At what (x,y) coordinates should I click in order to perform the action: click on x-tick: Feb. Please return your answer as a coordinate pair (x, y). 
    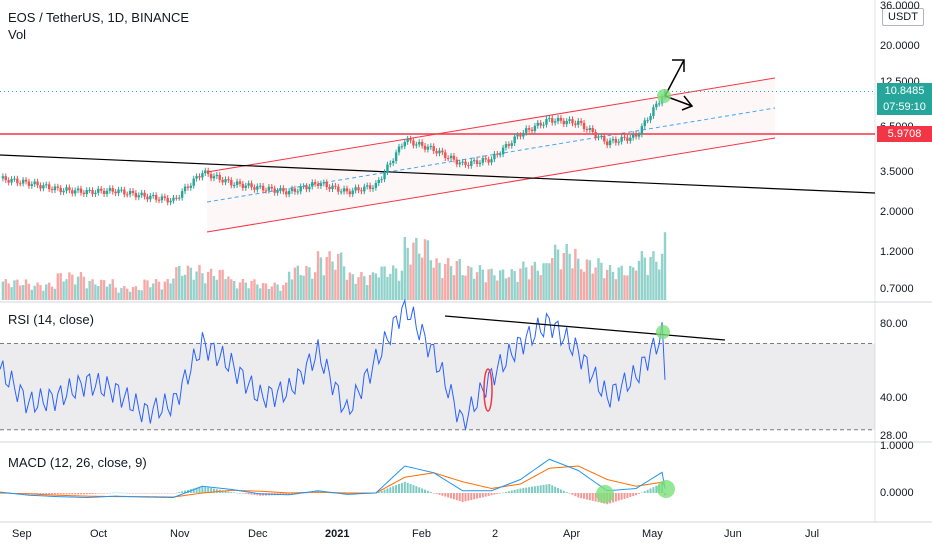
    Looking at the image, I should click on (421, 534).